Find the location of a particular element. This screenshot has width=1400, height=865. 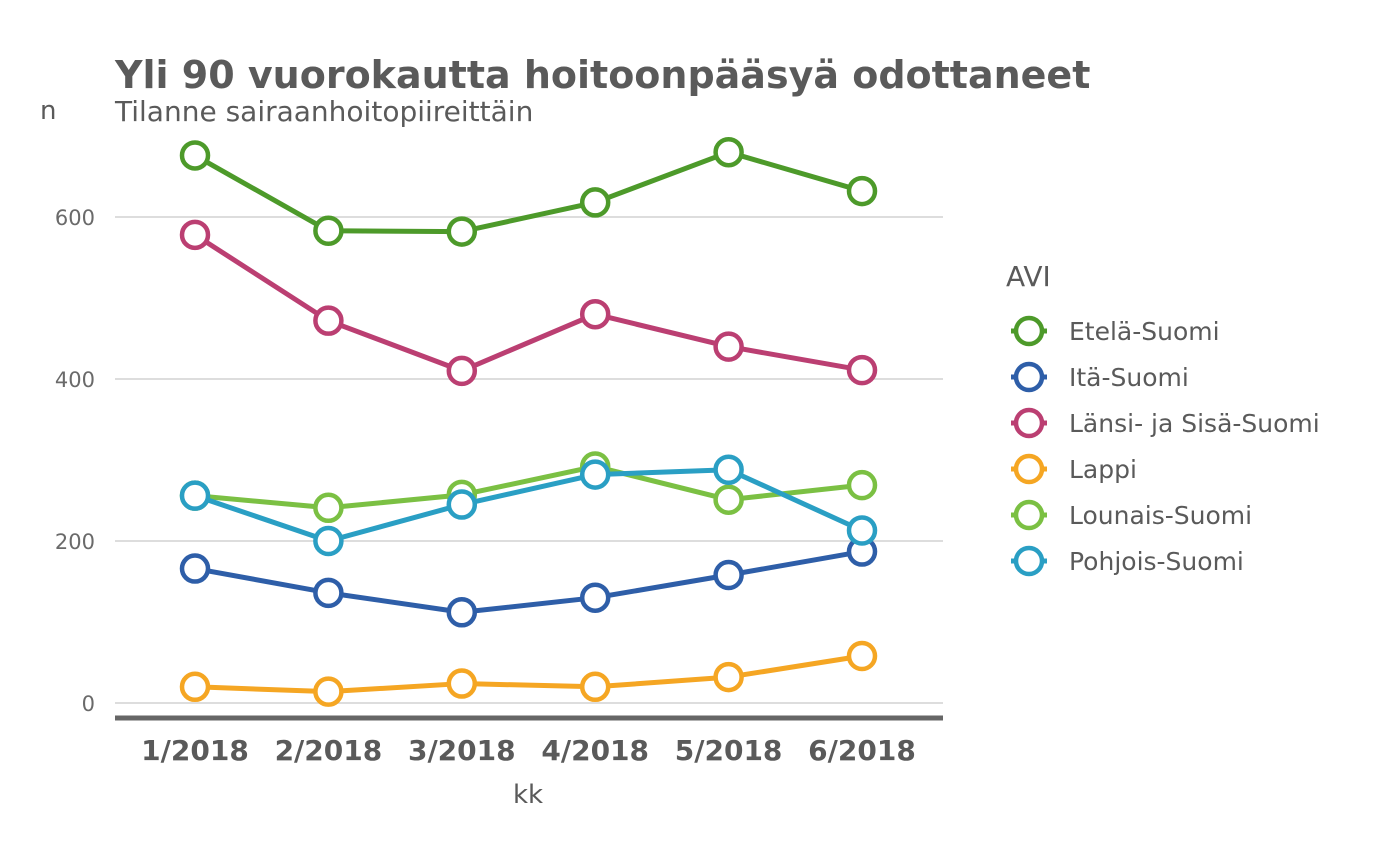

legend-label: Etelä-Suomi is located at coordinates (1144, 331).